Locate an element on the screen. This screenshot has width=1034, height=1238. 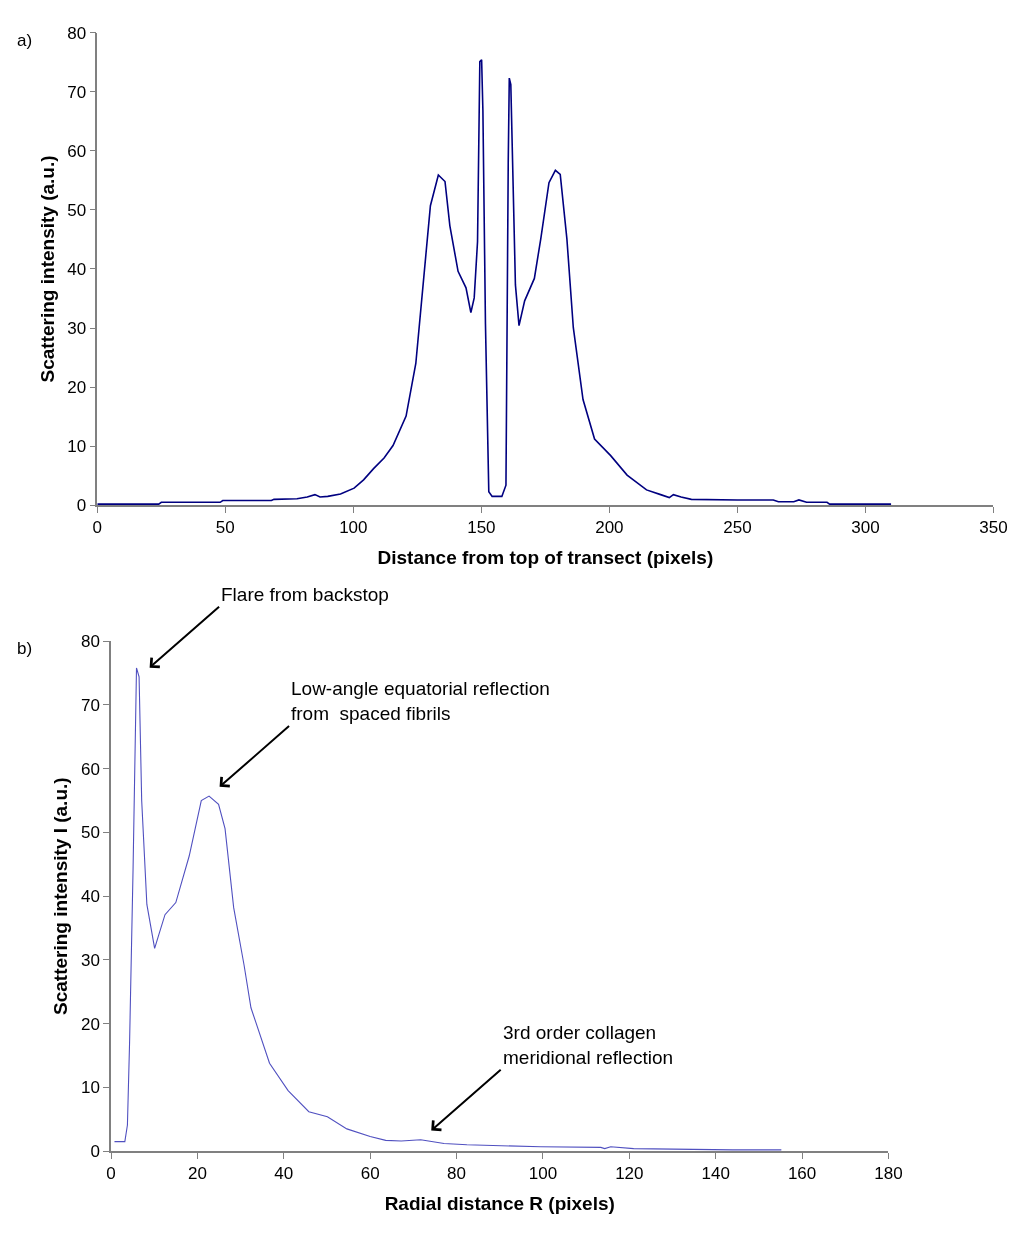
x-tick-label: 0 is located at coordinates (111, 1174).